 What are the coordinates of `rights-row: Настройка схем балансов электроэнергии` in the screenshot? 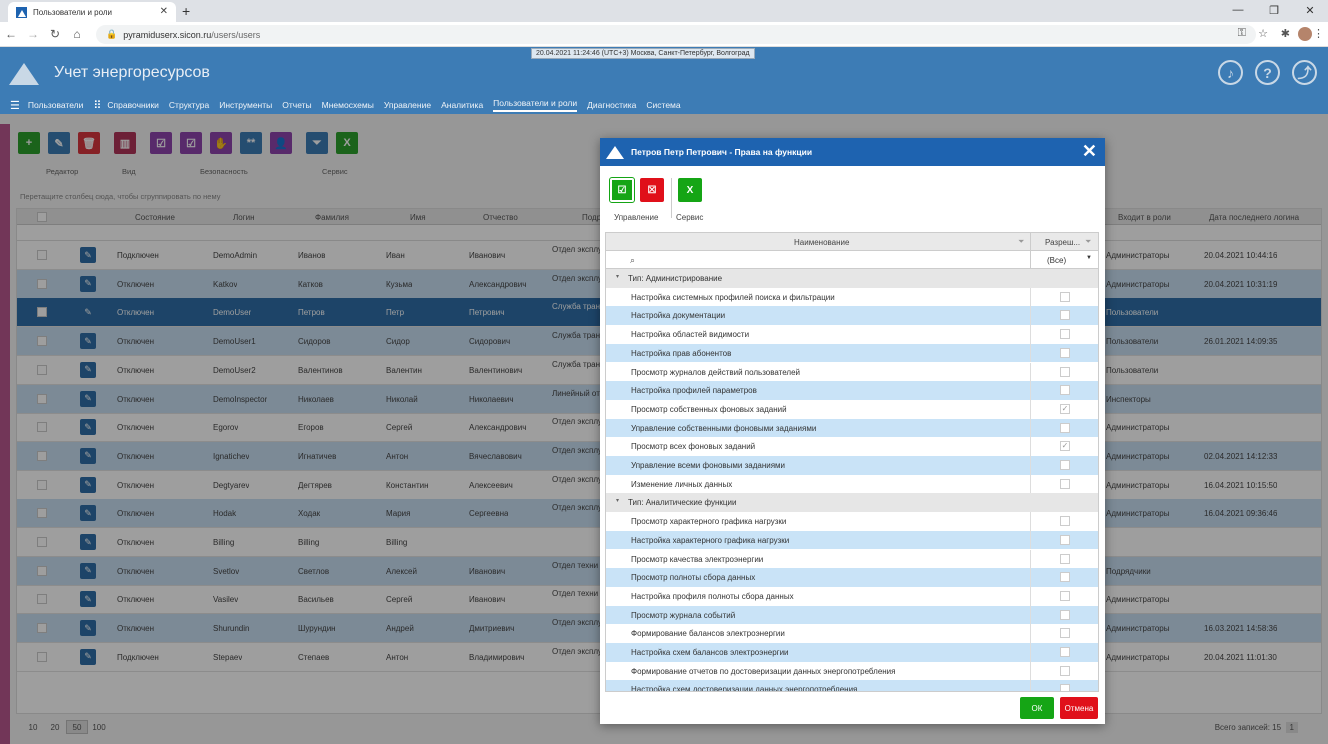 It's located at (852, 652).